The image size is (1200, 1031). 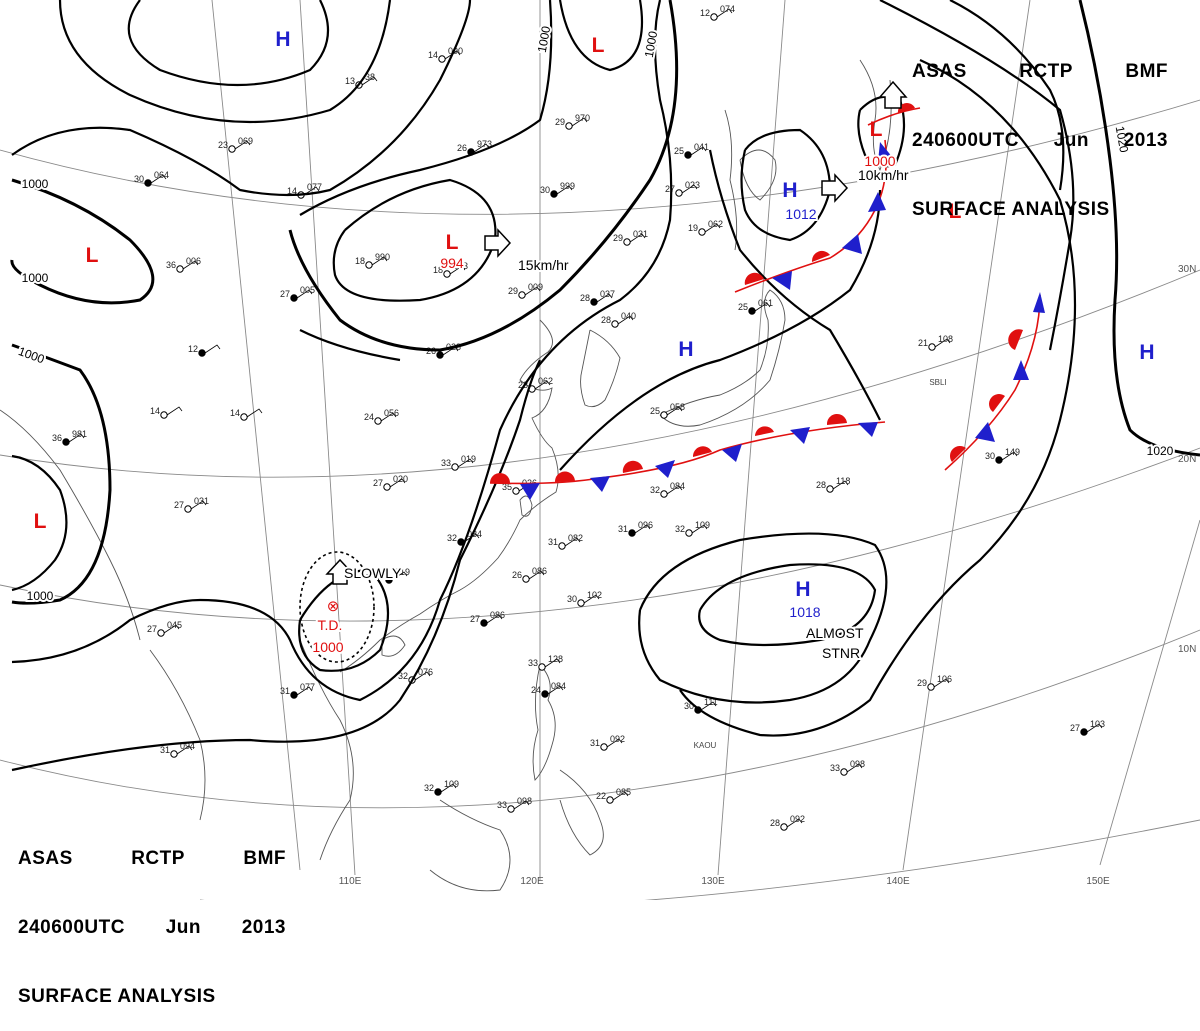 What do you see at coordinates (545, 662) in the screenshot?
I see `station-plot: 33 128` at bounding box center [545, 662].